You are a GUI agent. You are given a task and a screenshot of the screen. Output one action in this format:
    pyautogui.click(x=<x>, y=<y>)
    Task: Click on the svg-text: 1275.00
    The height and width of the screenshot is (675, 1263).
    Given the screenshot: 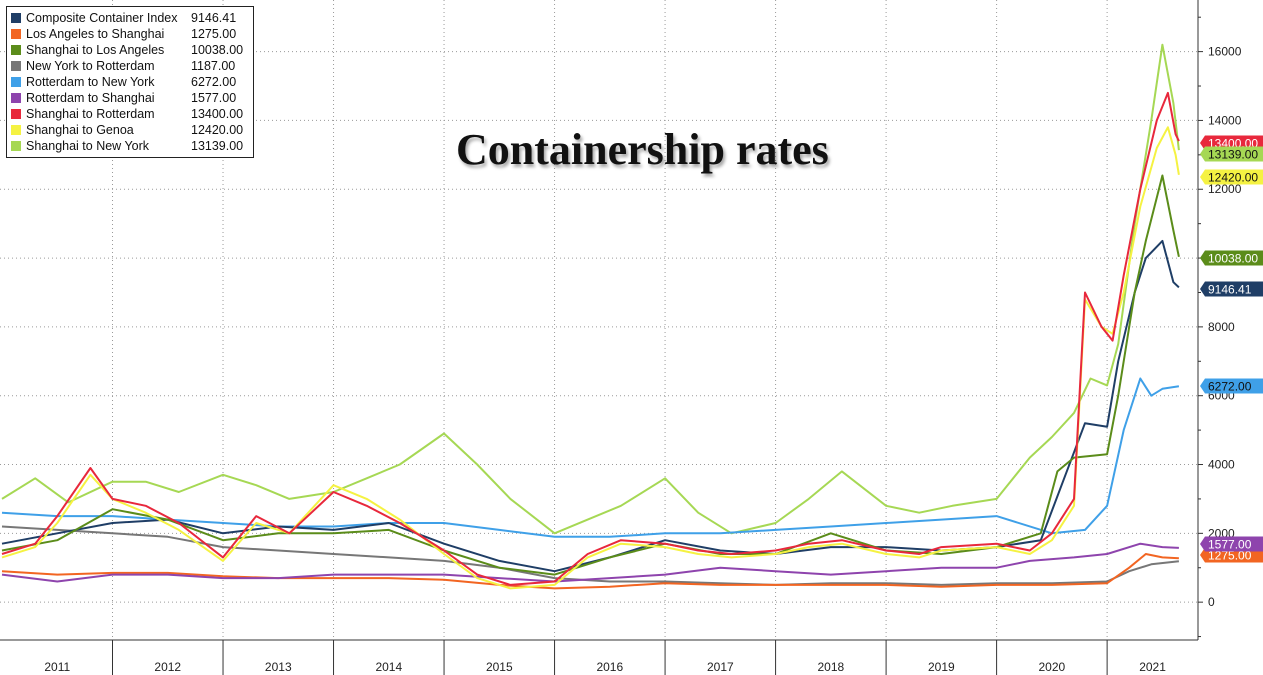 What is the action you would take?
    pyautogui.click(x=1230, y=556)
    